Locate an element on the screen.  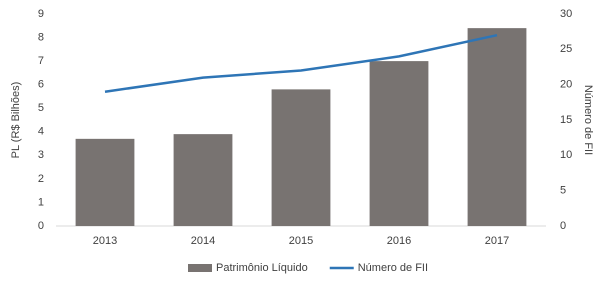
x-tick-label: 2015 is located at coordinates (301, 241).